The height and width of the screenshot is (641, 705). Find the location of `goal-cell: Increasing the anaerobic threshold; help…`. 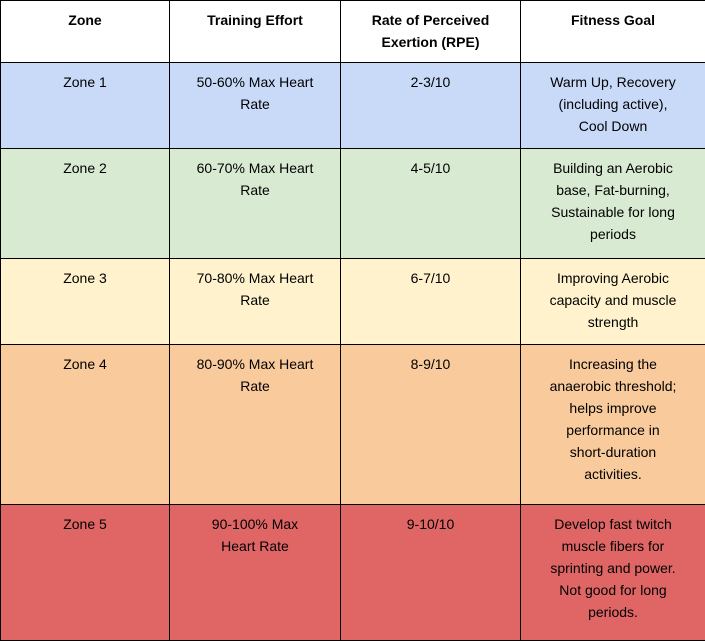

goal-cell: Increasing the anaerobic threshold; help… is located at coordinates (613, 425).